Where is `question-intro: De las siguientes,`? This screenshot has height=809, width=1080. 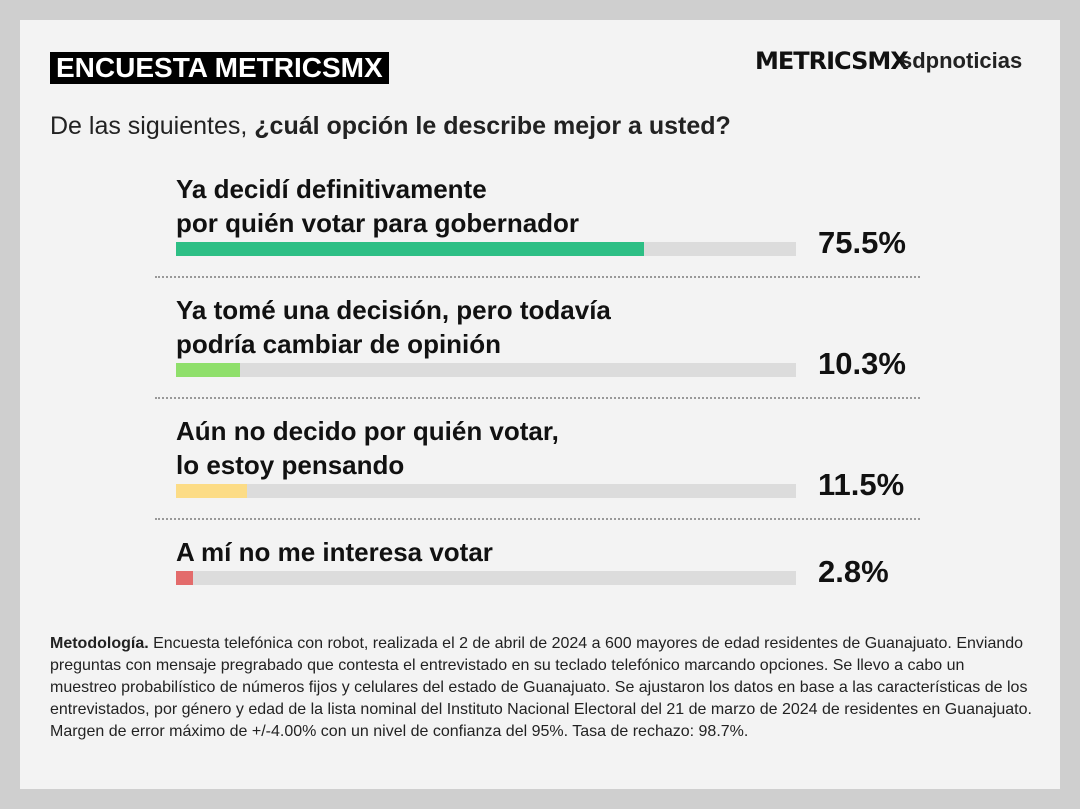 question-intro: De las siguientes, is located at coordinates (152, 126).